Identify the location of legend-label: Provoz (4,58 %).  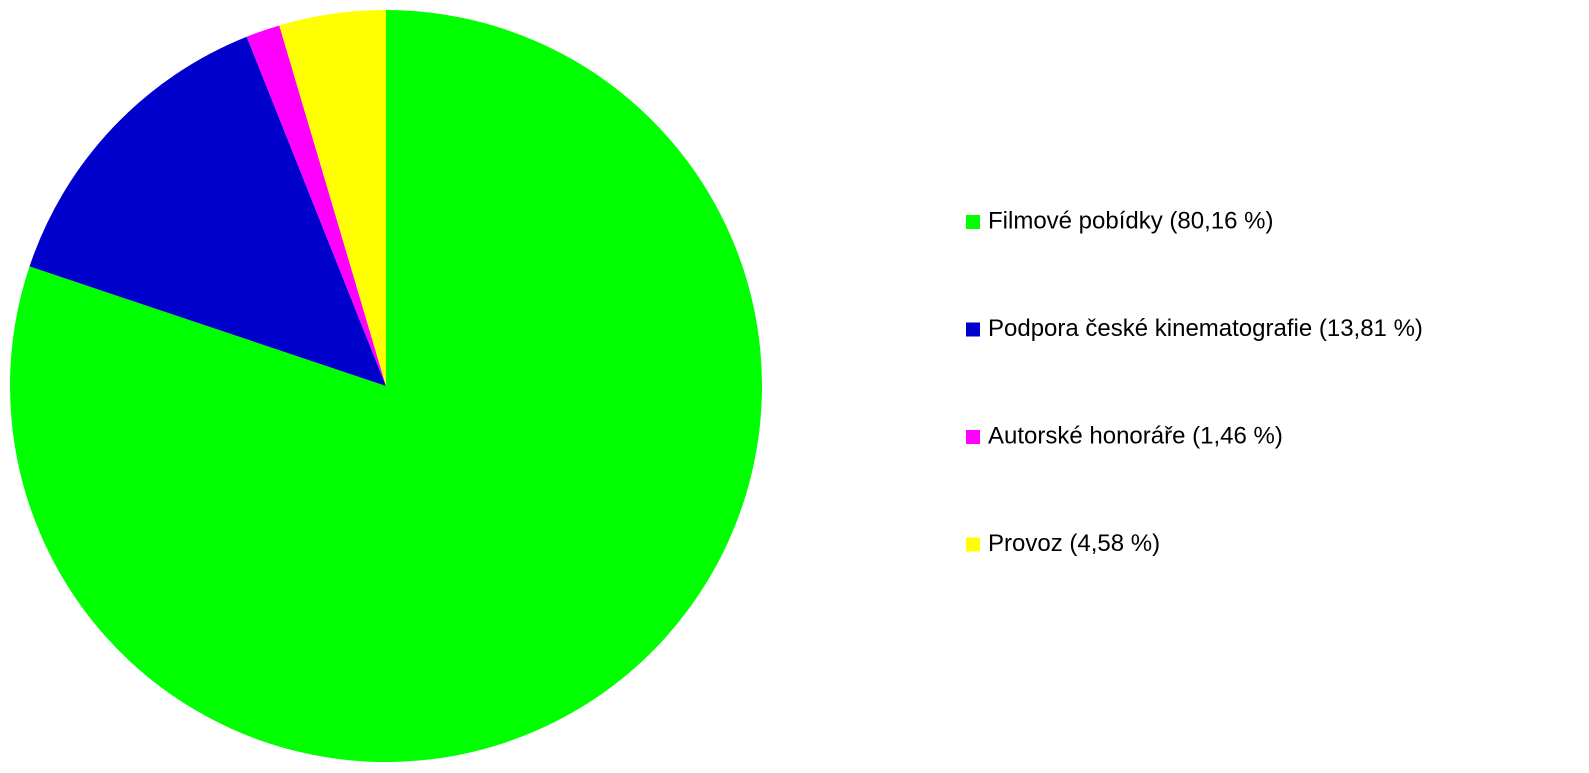
(1074, 543).